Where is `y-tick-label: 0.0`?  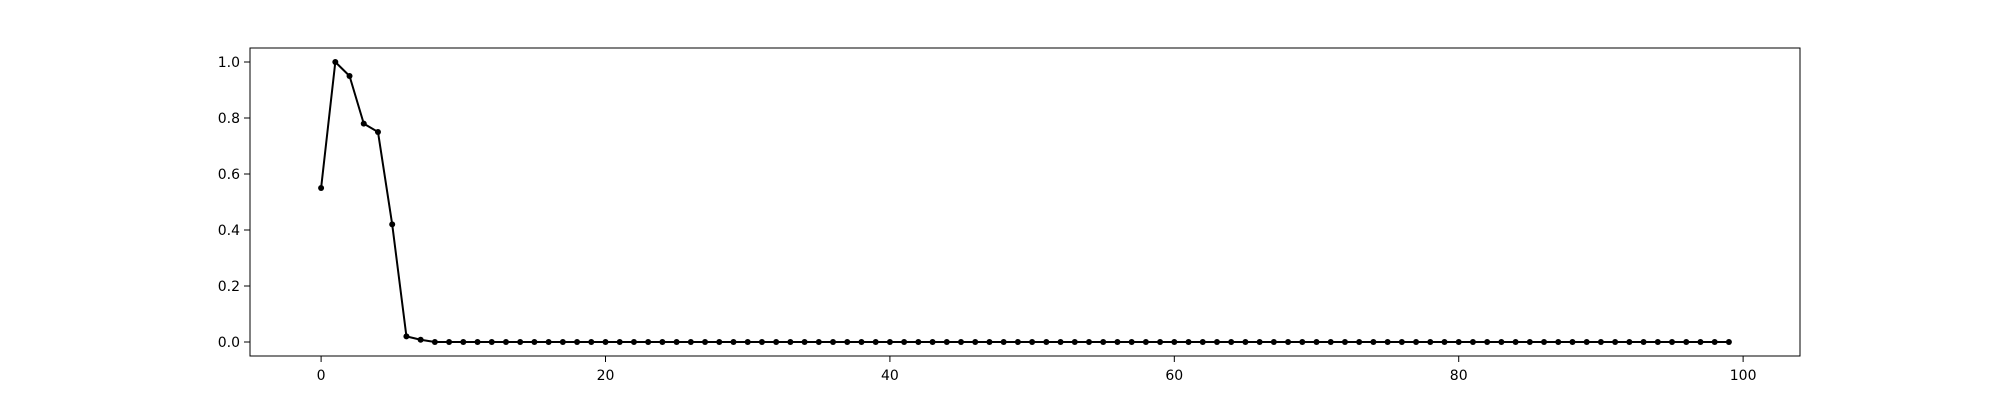
y-tick-label: 0.0 is located at coordinates (229, 343).